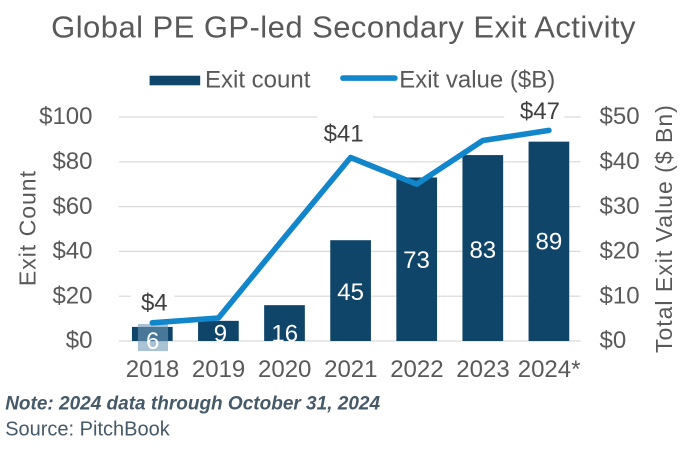 This screenshot has width=694, height=453. What do you see at coordinates (482, 369) in the screenshot?
I see `svg-text: 2023` at bounding box center [482, 369].